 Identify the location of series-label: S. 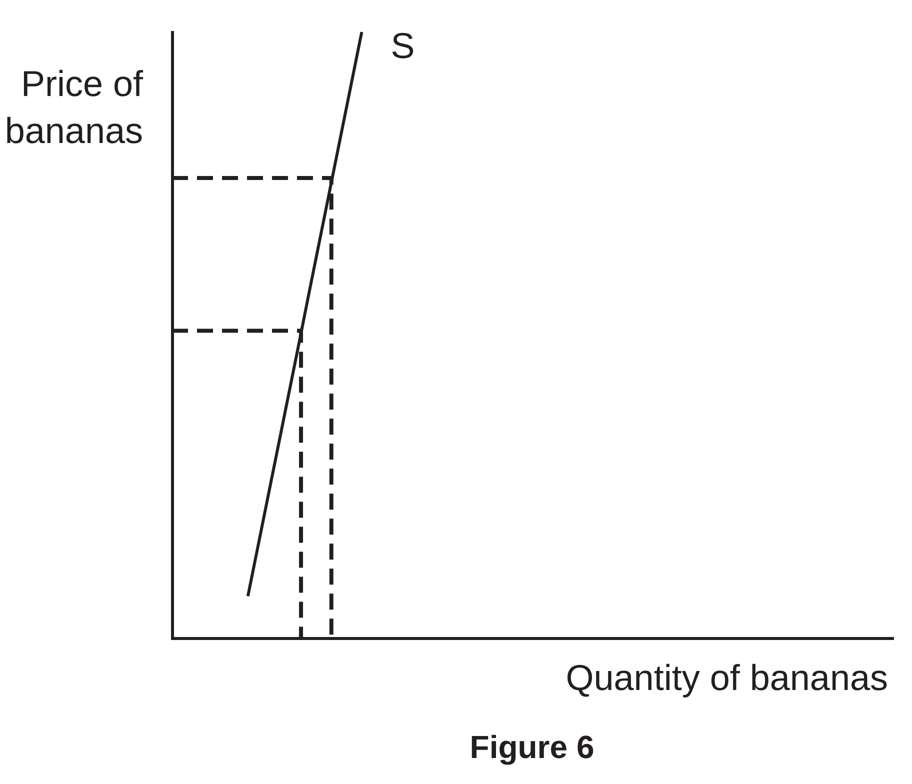
(402, 45).